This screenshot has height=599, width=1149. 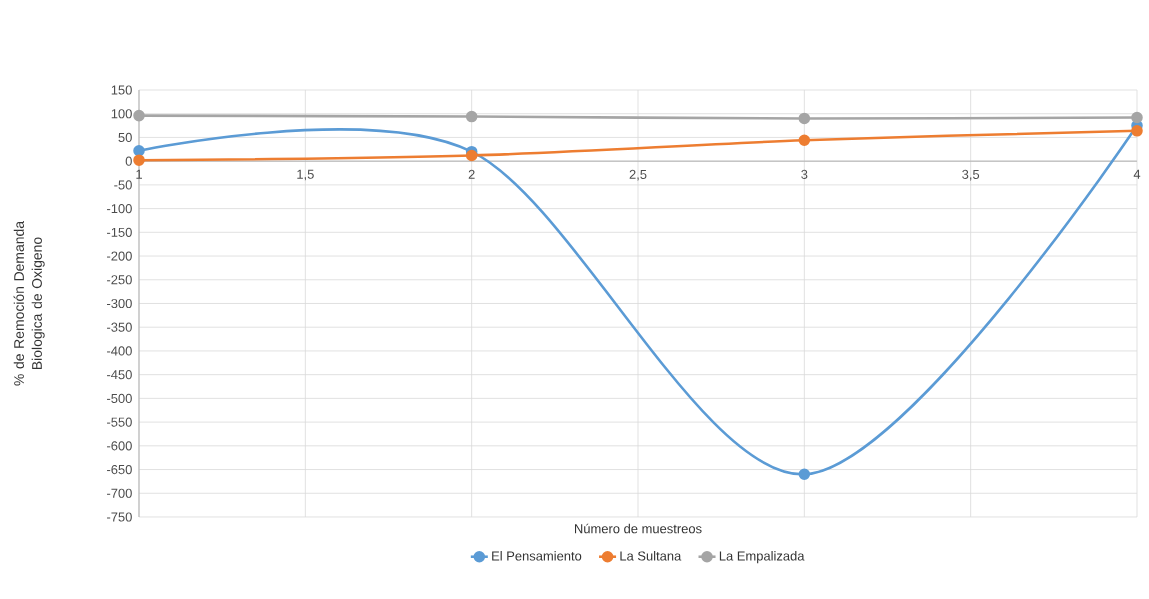 I want to click on x-tick-label: 1, so click(x=139, y=174).